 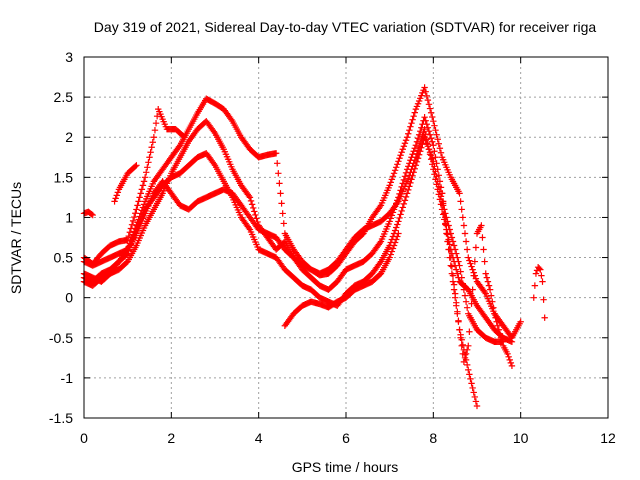 What do you see at coordinates (345, 467) in the screenshot?
I see `x-axis-label: GPS time / hours` at bounding box center [345, 467].